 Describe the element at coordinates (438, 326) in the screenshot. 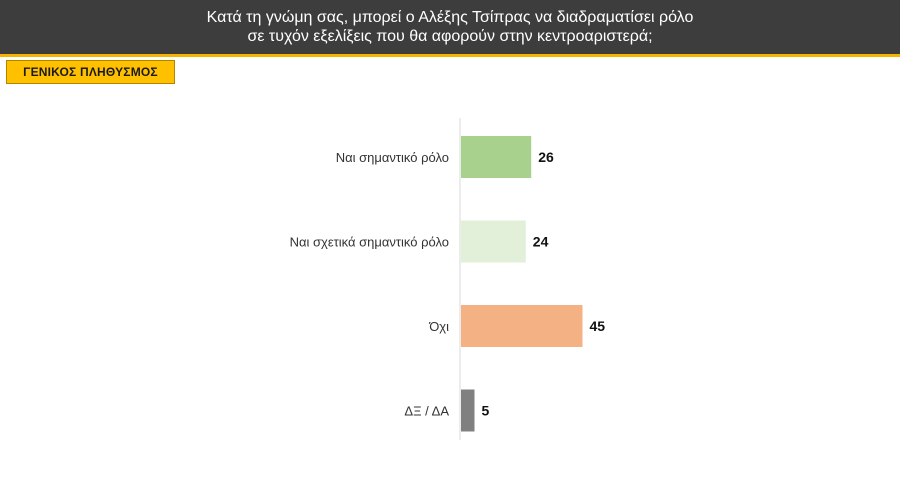

I see `category-label-3: Όχι` at that location.